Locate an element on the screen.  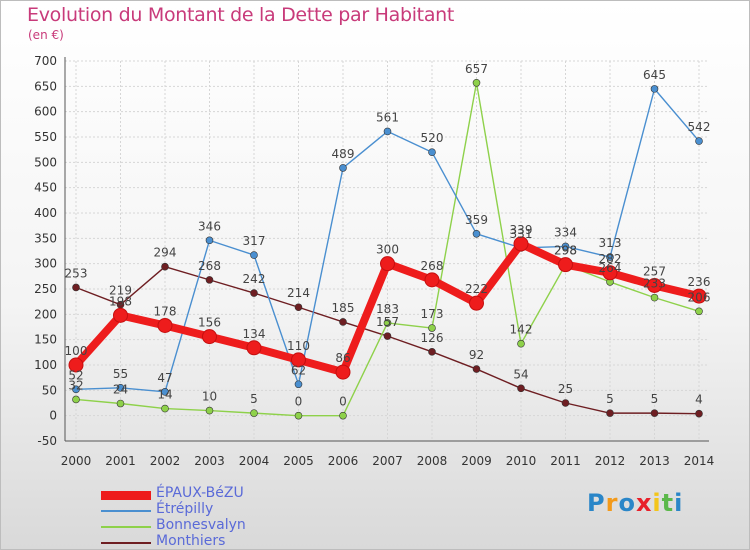
data-label: 294 is located at coordinates (165, 253).